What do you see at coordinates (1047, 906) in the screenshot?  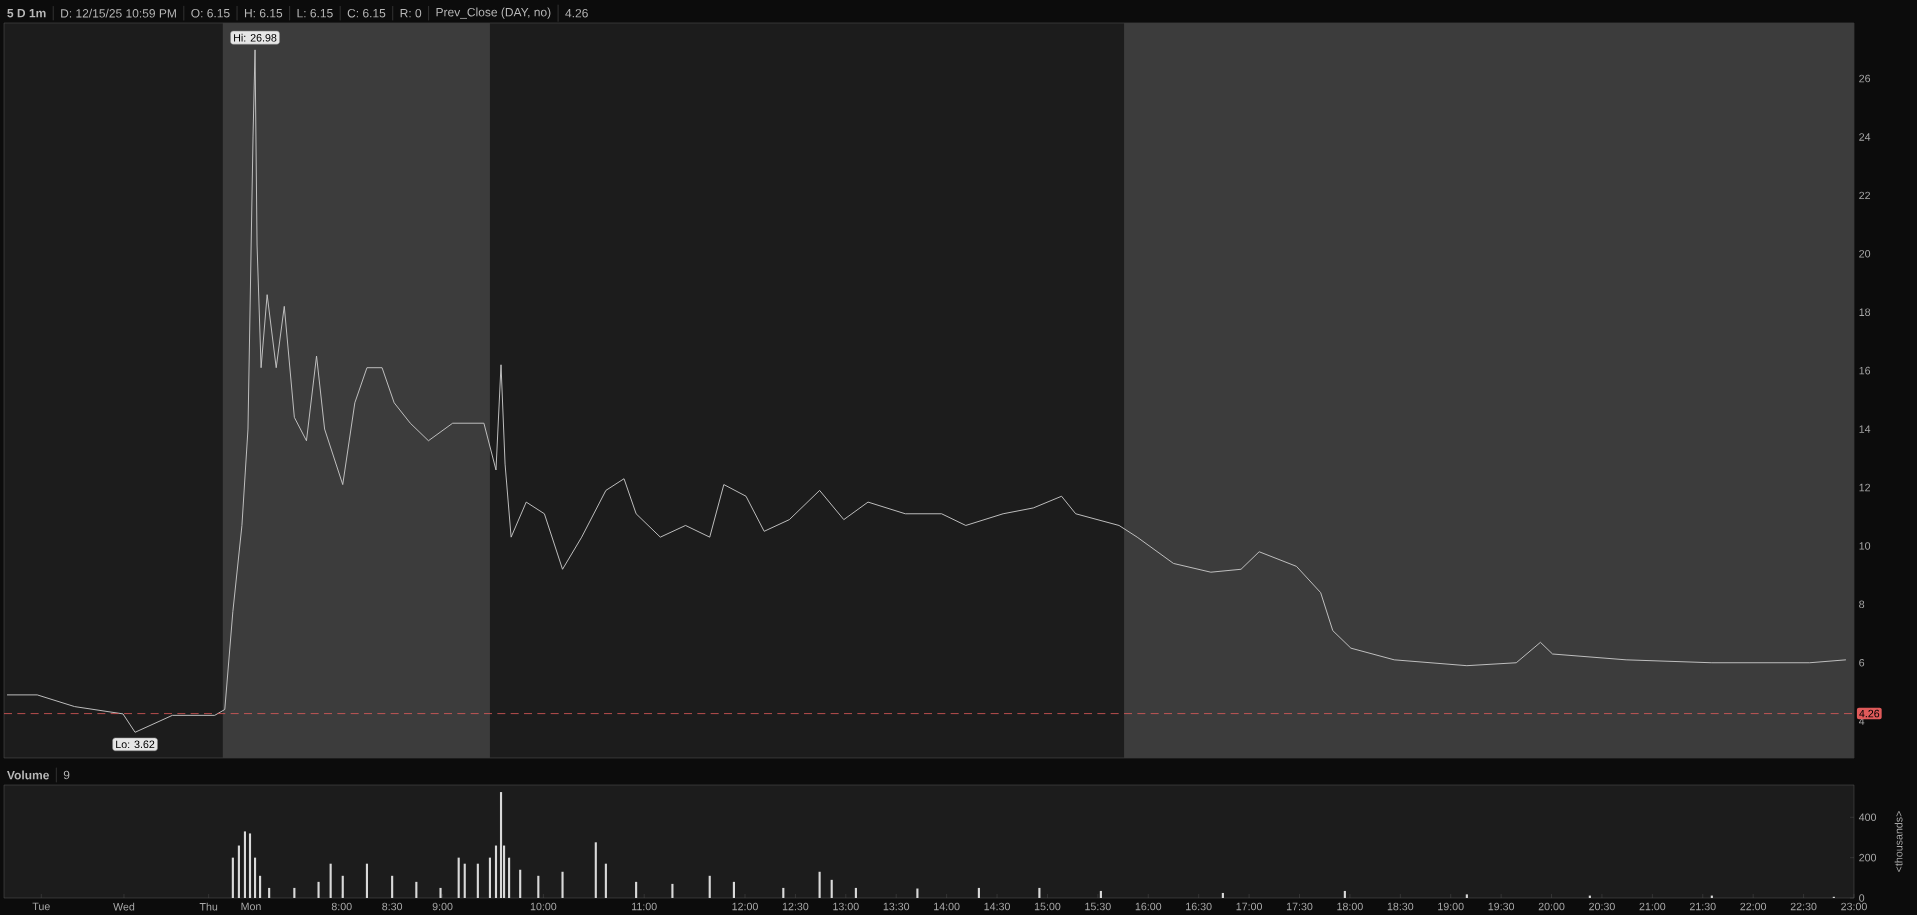 I see `x-tick-label: 15:00` at bounding box center [1047, 906].